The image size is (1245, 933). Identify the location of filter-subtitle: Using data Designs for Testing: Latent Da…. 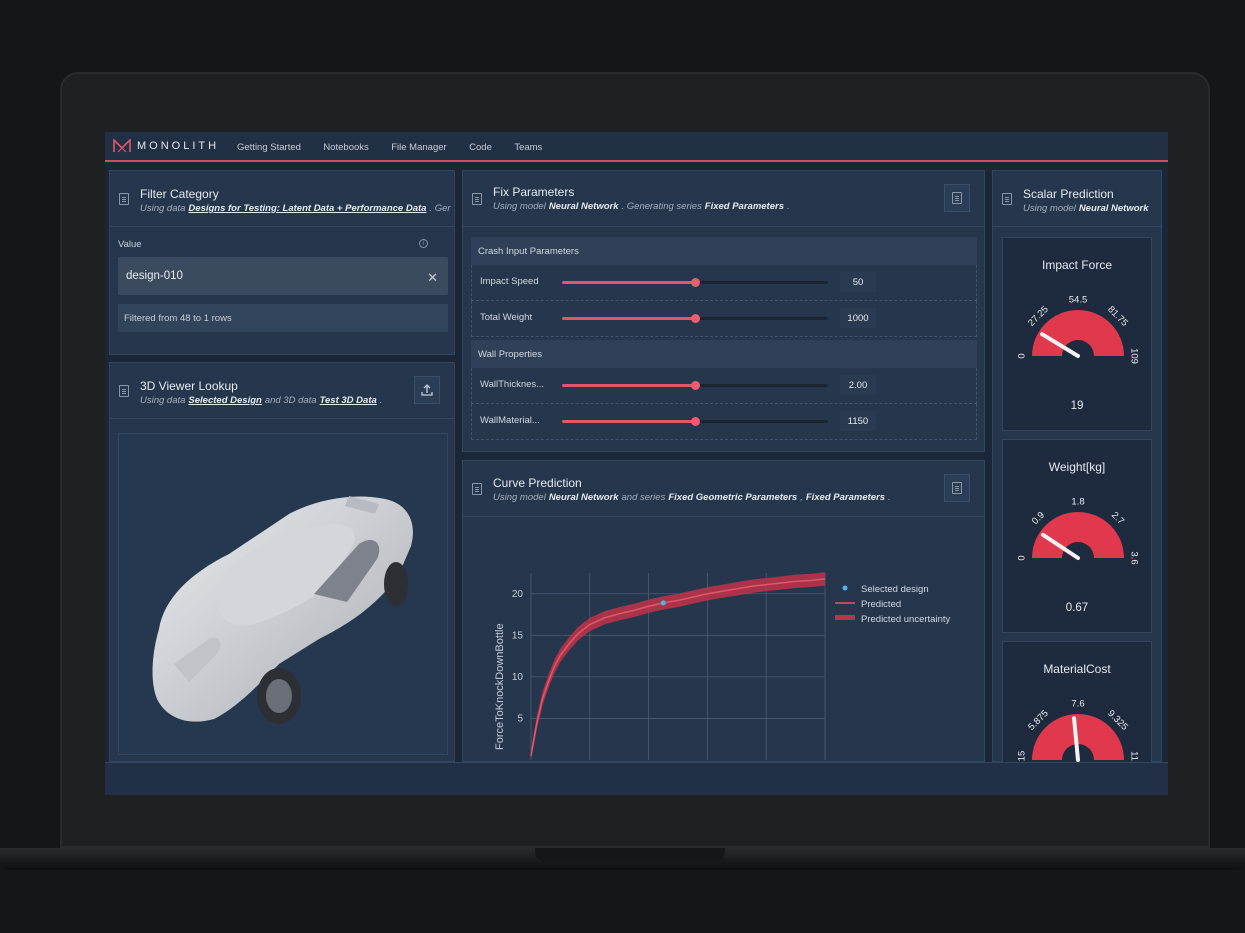
(295, 208).